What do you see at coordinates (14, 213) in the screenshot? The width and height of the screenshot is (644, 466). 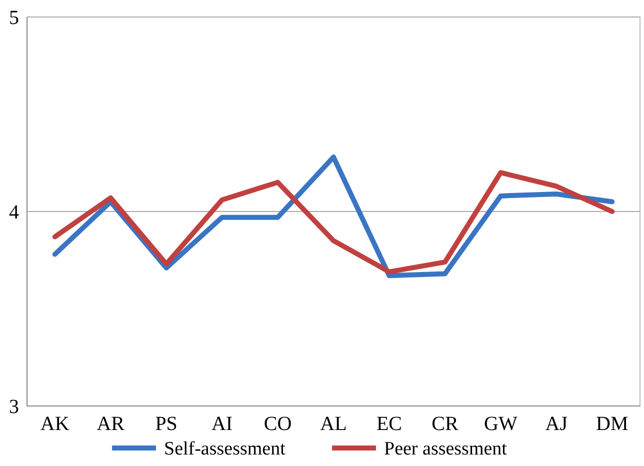 I see `y-tick-label: 4` at bounding box center [14, 213].